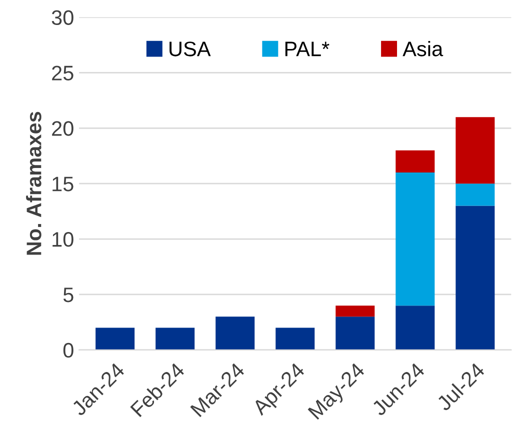 This screenshot has height=432, width=527. What do you see at coordinates (34, 183) in the screenshot?
I see `y-axis-title: No. Aframaxes` at bounding box center [34, 183].